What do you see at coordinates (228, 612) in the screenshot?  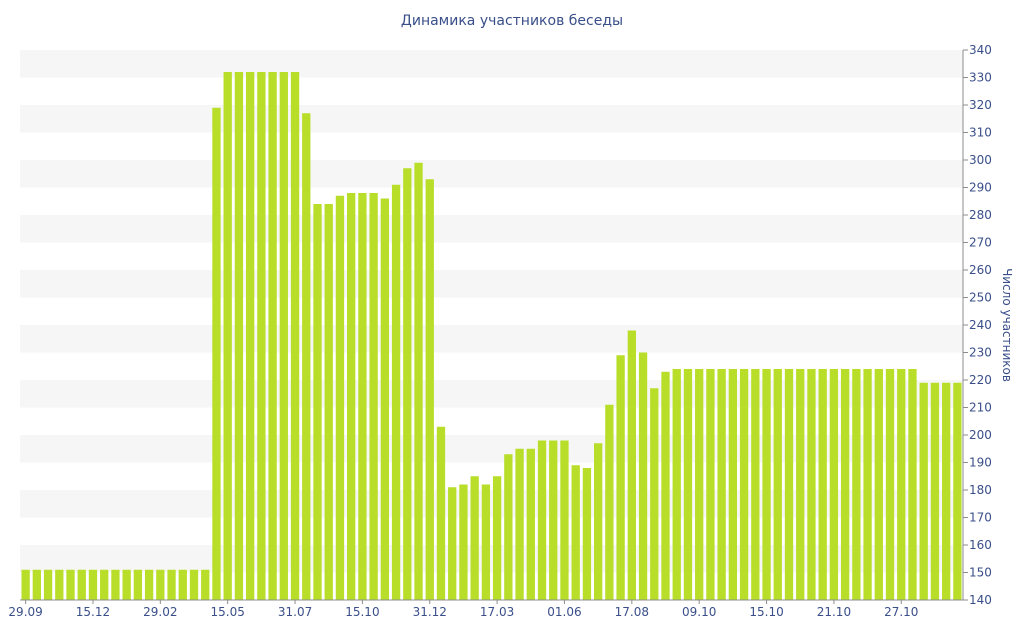 I see `x-tick-label: 15.05` at bounding box center [228, 612].